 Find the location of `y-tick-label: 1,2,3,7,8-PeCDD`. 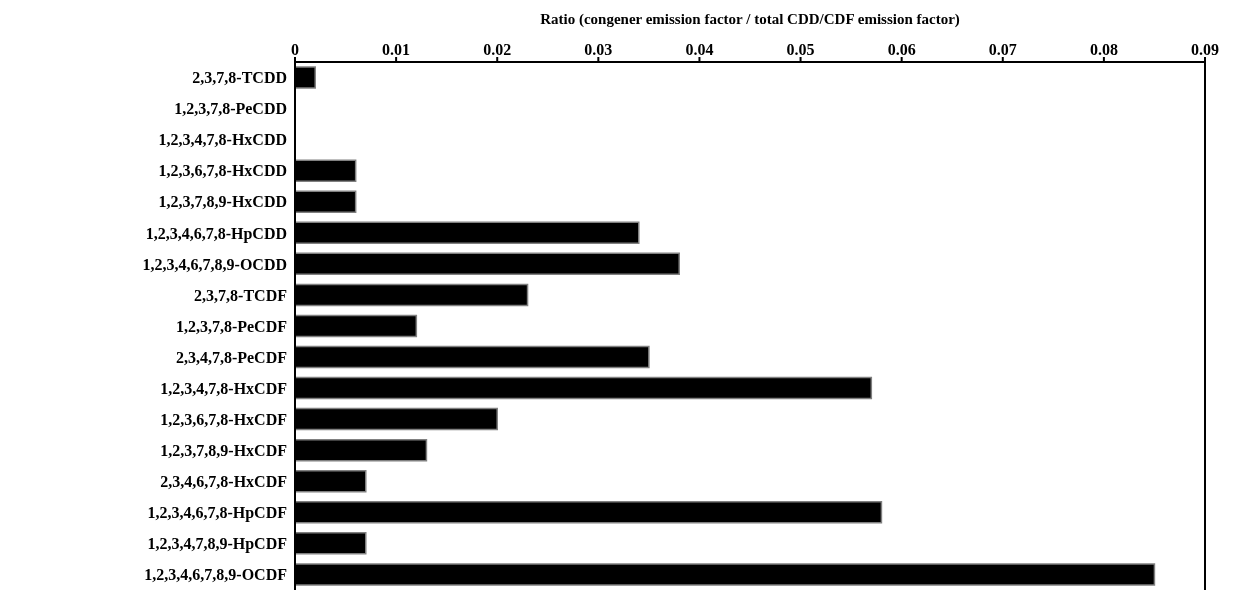

y-tick-label: 1,2,3,7,8-PeCDD is located at coordinates (230, 109).